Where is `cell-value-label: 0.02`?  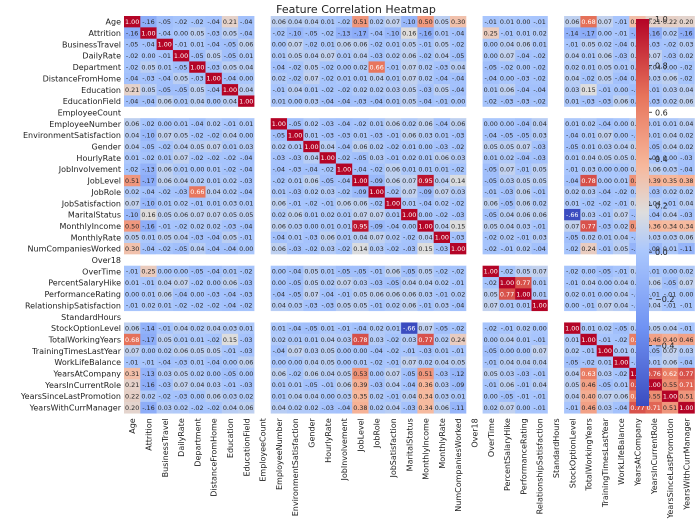
cell-value-label: 0.02 is located at coordinates (377, 408).